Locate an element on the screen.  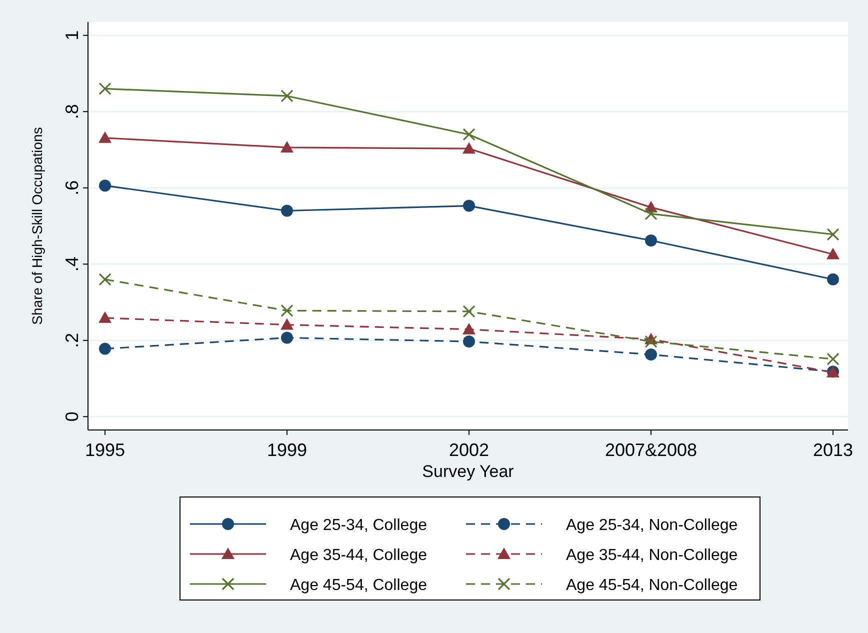
legend-label: Age 45-54, College is located at coordinates (359, 585).